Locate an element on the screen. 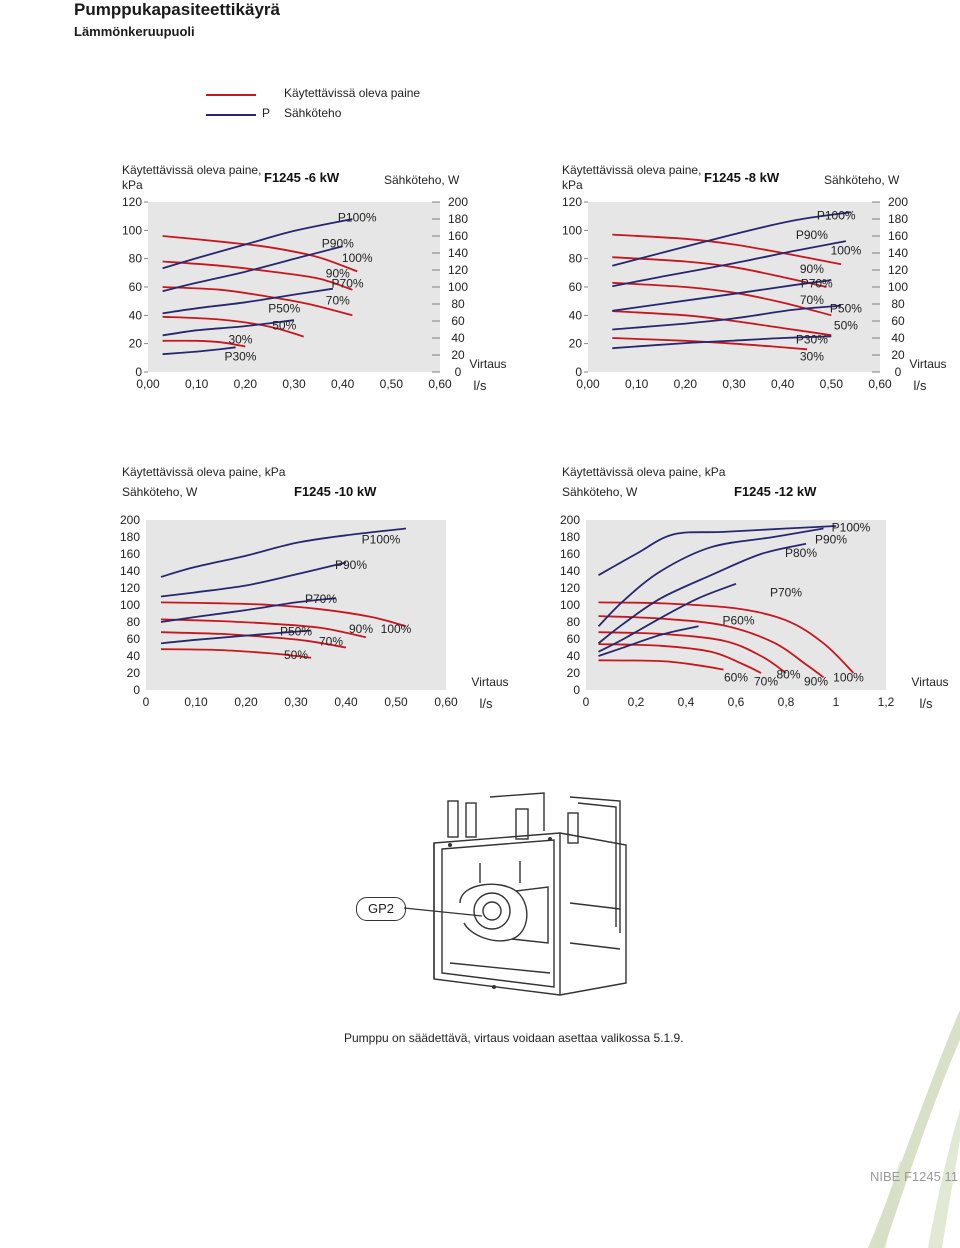 This screenshot has width=960, height=1248. curve-label: 50% is located at coordinates (284, 325).